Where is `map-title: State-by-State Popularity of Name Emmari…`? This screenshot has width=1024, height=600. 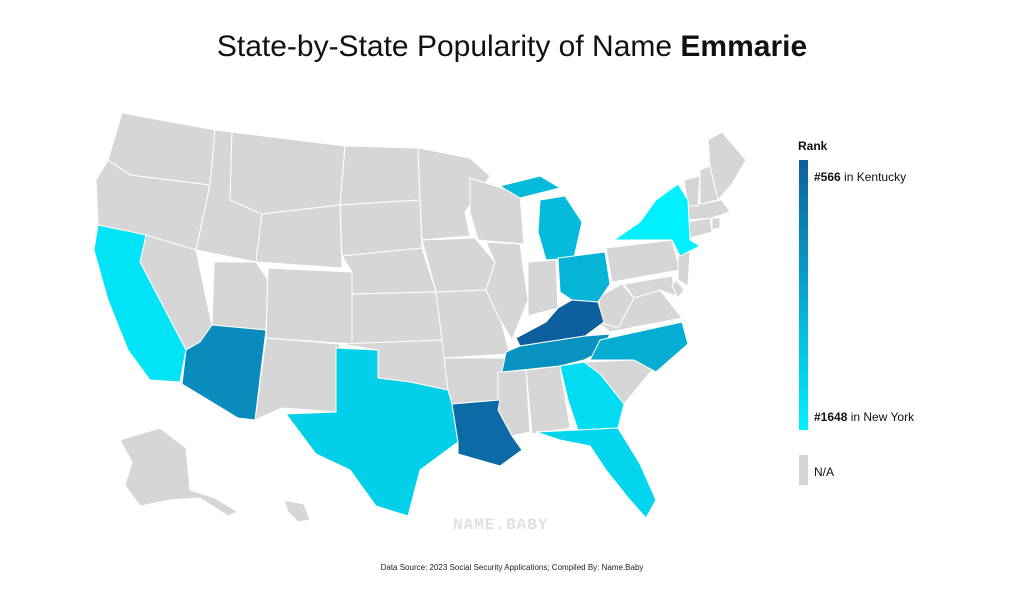 map-title: State-by-State Popularity of Name Emmari… is located at coordinates (512, 47).